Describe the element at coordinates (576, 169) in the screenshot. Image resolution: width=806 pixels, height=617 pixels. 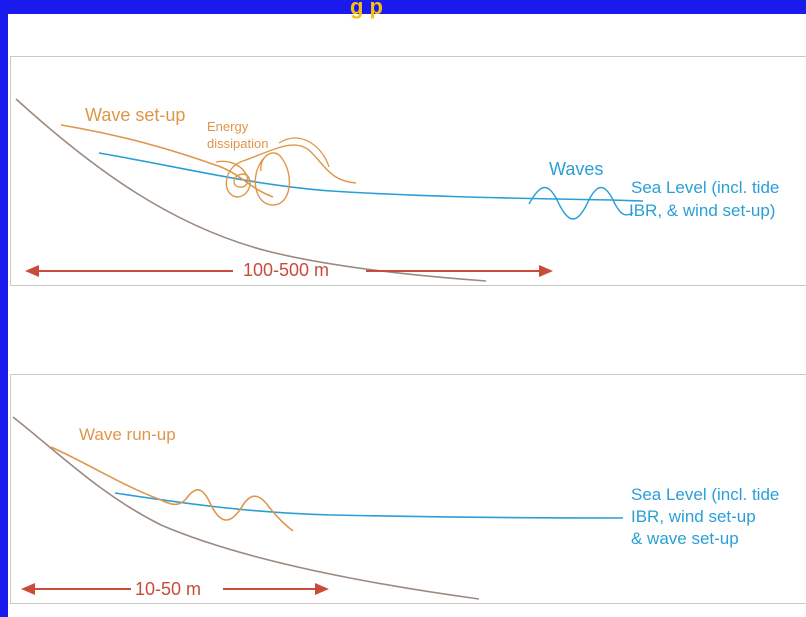
I see `waves-label: Waves` at that location.